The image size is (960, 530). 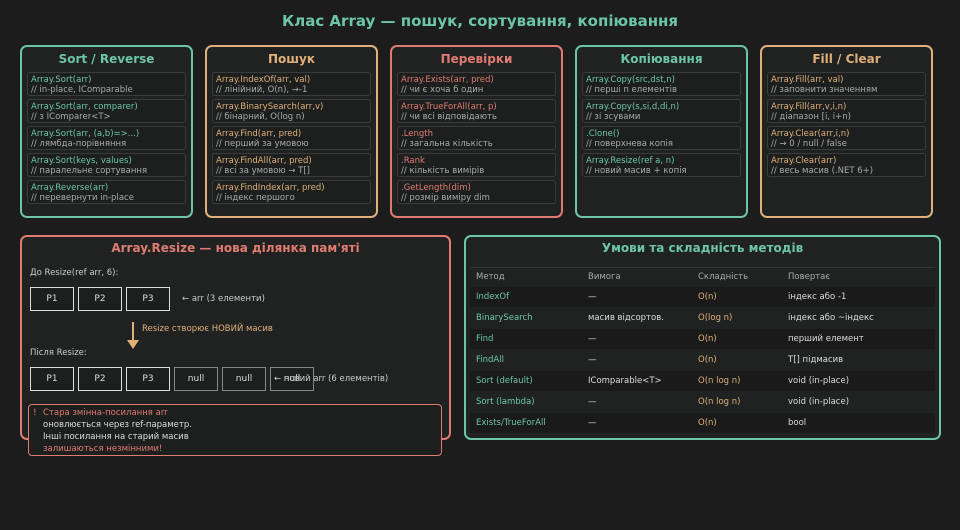 I want to click on method-code: Array.FindAll(arr, pred), so click(x=264, y=161).